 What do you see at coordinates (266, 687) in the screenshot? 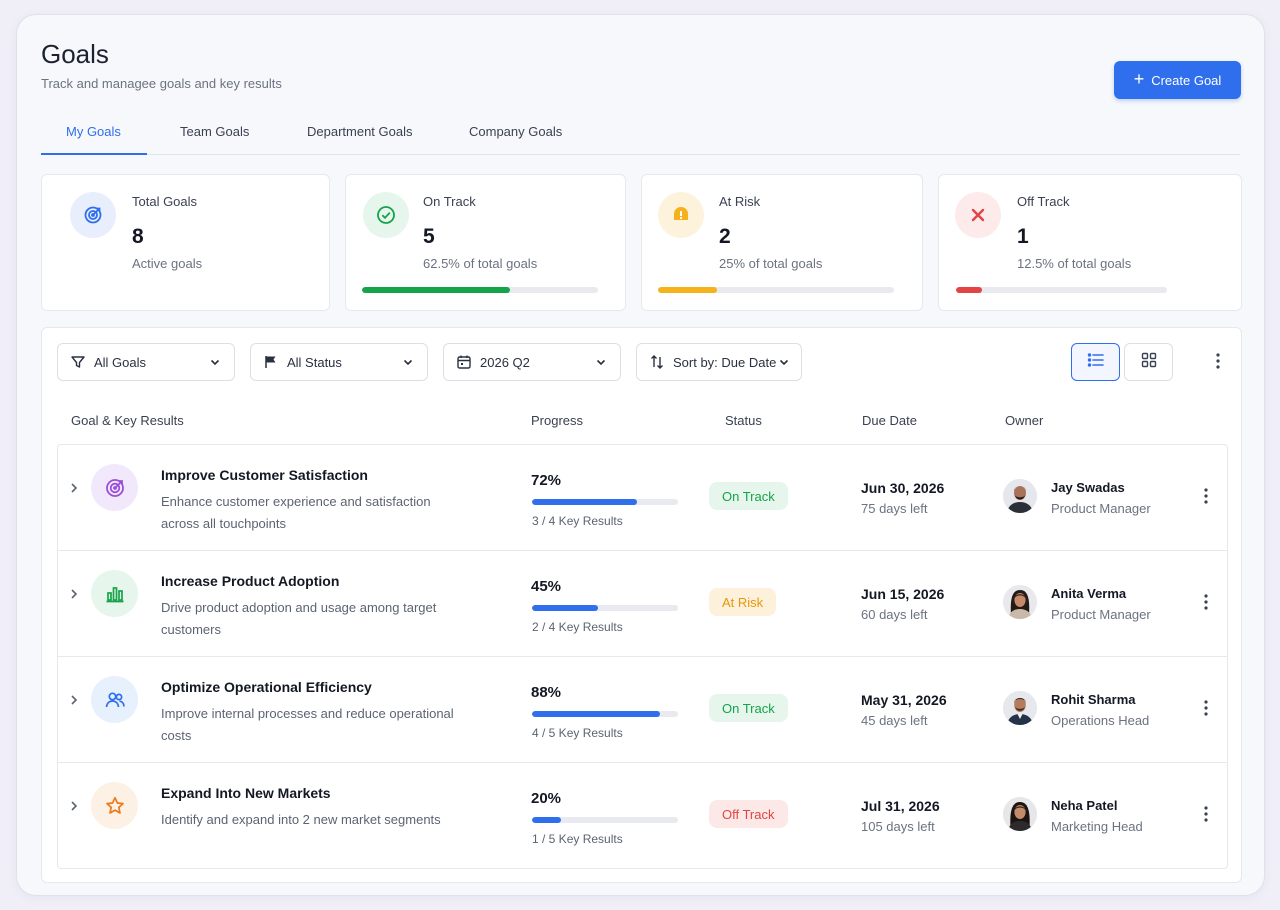
I see `goal-title: Optimize Operational Efficiency` at bounding box center [266, 687].